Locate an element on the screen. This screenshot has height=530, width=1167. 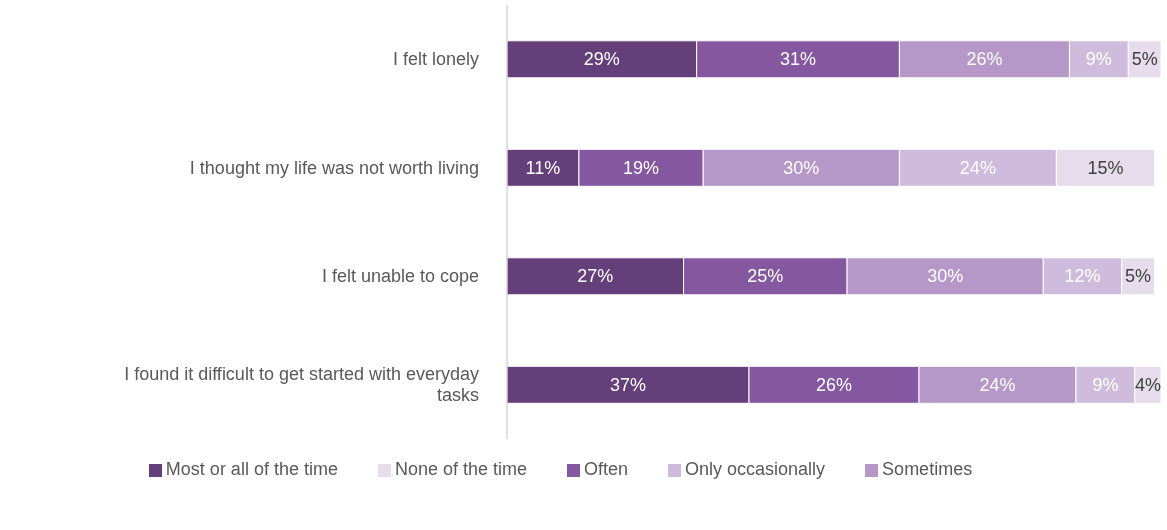
y-tick-label: I felt lonely is located at coordinates (435, 59).